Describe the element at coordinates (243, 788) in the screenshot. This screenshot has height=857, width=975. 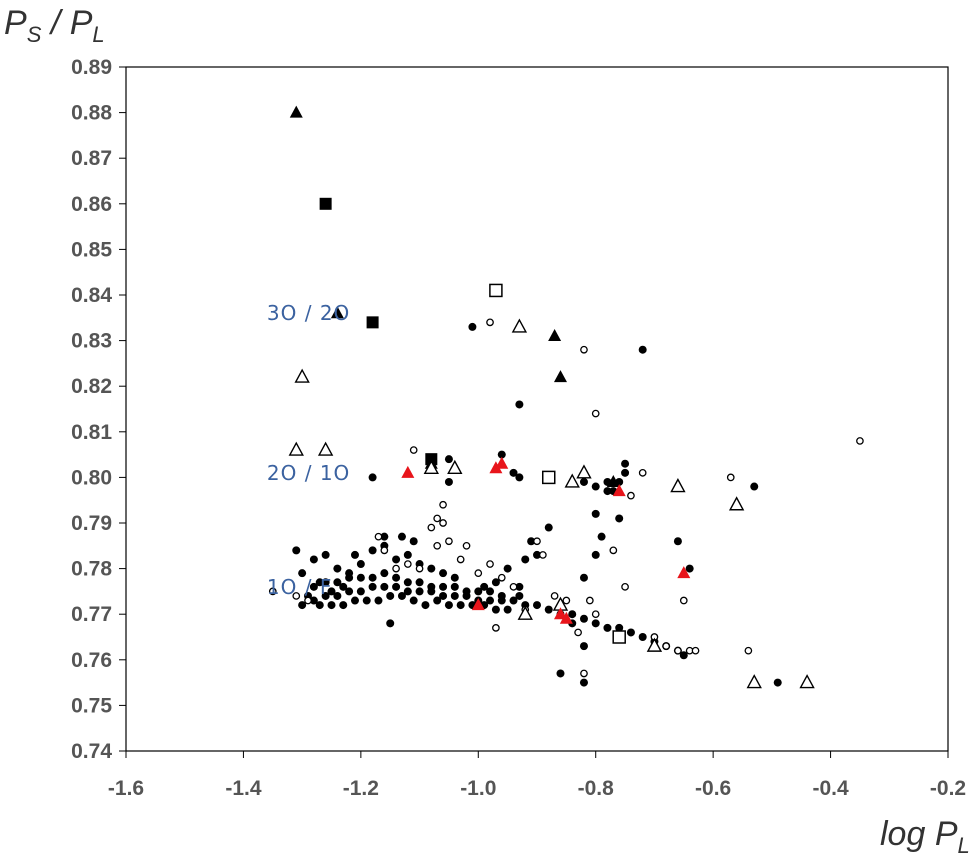
I see `x-tick-label: -1.4` at that location.